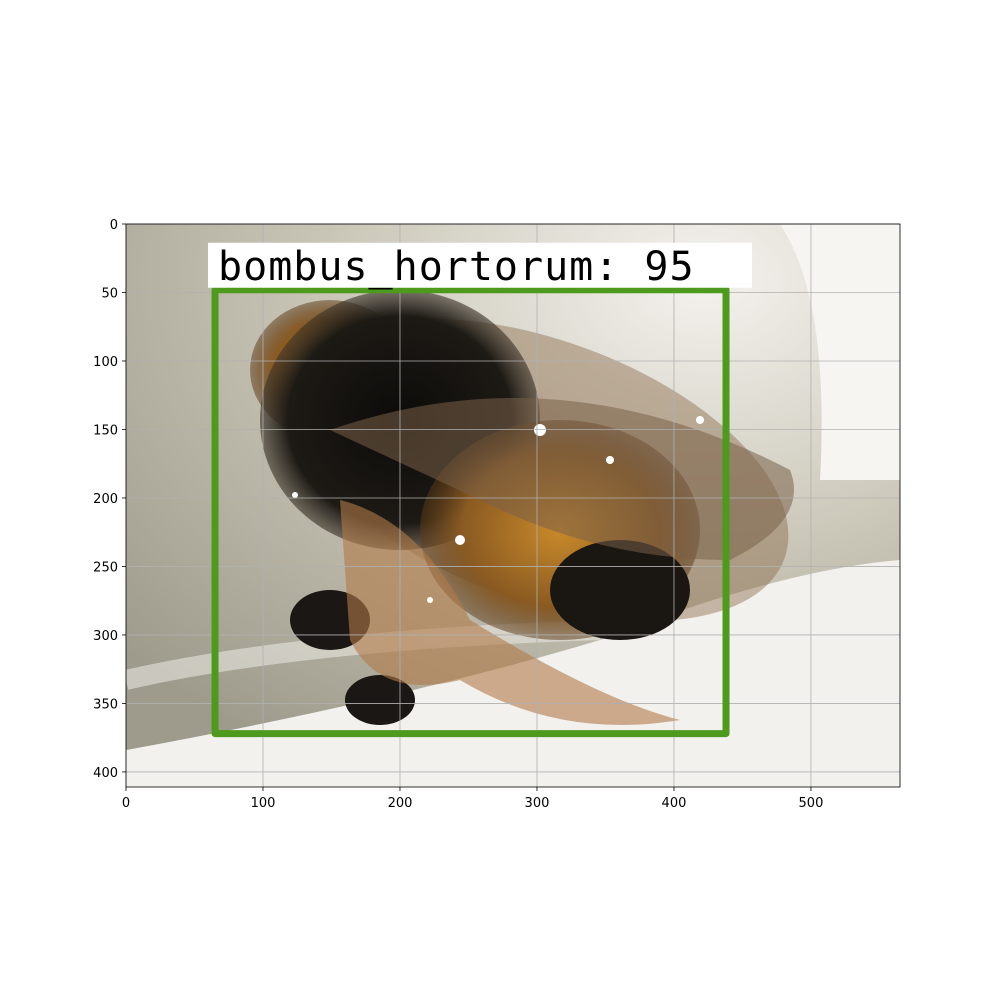 This screenshot has width=1000, height=1004. Describe the element at coordinates (400, 803) in the screenshot. I see `x-tick-label: 200` at that location.